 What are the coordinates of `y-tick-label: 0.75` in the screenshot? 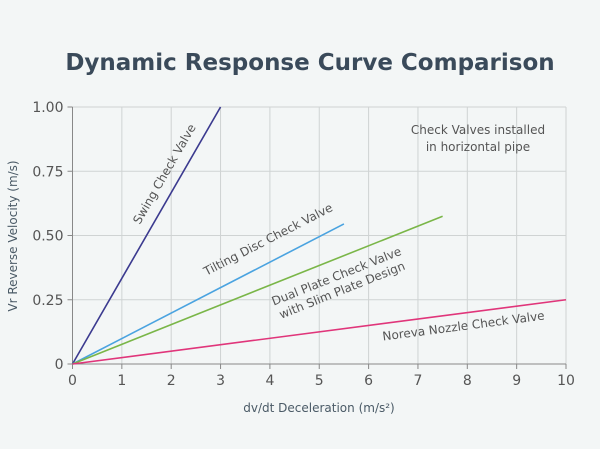 It's located at (47, 172).